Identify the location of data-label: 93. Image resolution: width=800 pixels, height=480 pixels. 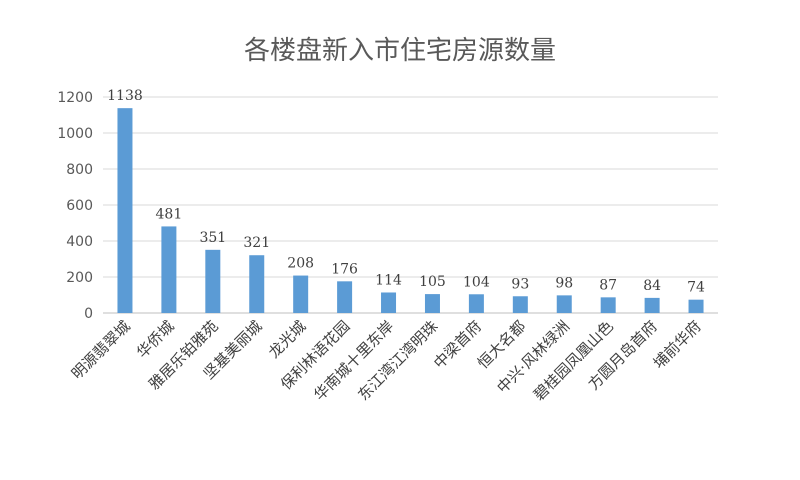
(520, 284).